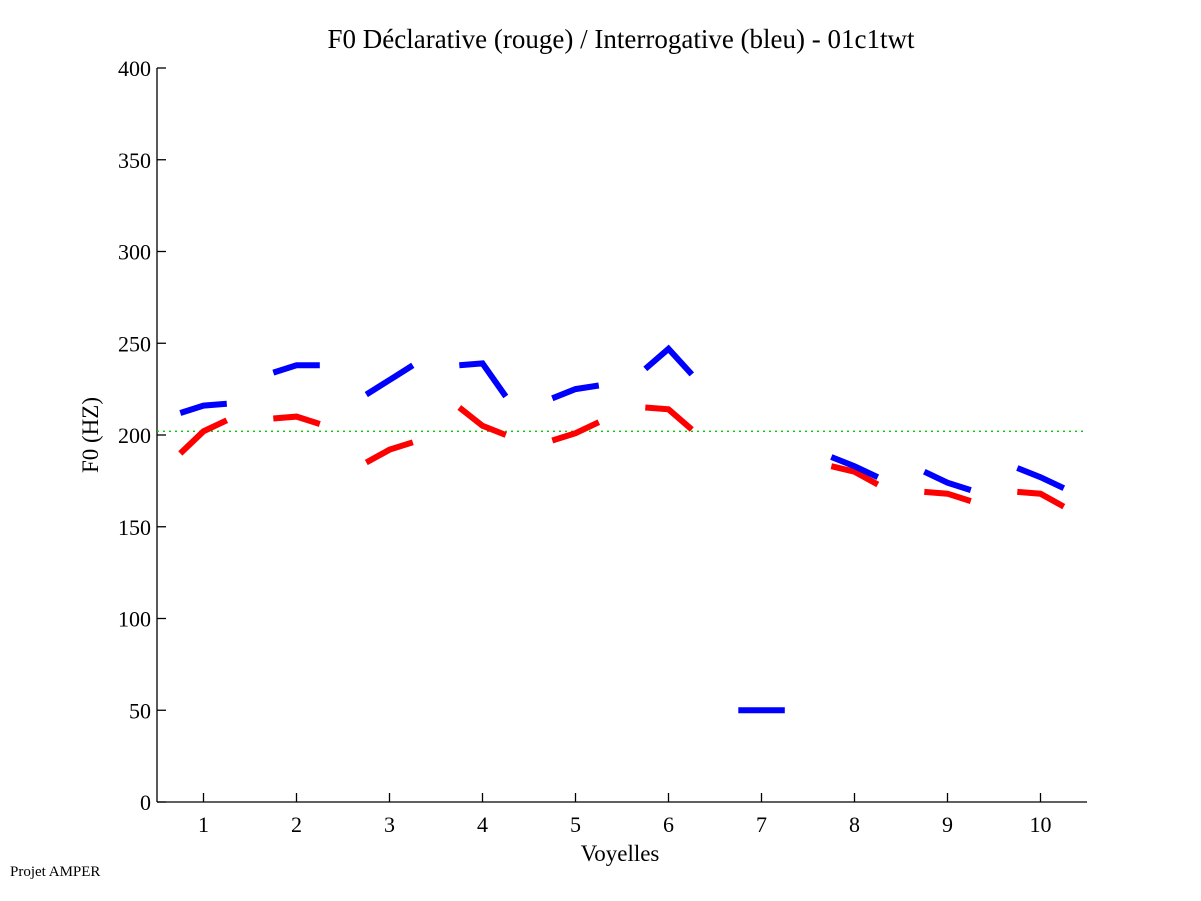 The width and height of the screenshot is (1201, 901). Describe the element at coordinates (854, 824) in the screenshot. I see `x-tick-label: 8` at that location.